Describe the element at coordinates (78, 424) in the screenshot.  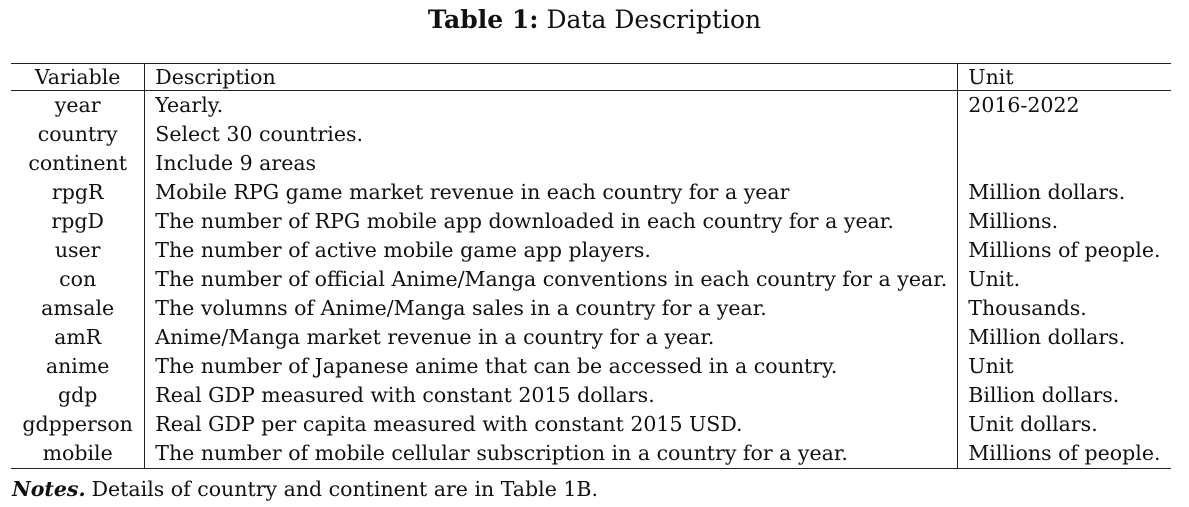
I see `cell-variable: gdpperson` at that location.